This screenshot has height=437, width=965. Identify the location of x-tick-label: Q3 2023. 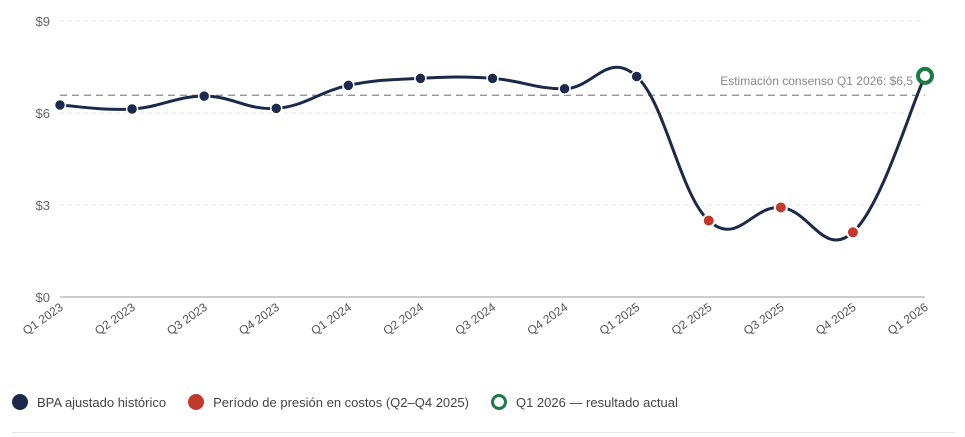
(187, 319).